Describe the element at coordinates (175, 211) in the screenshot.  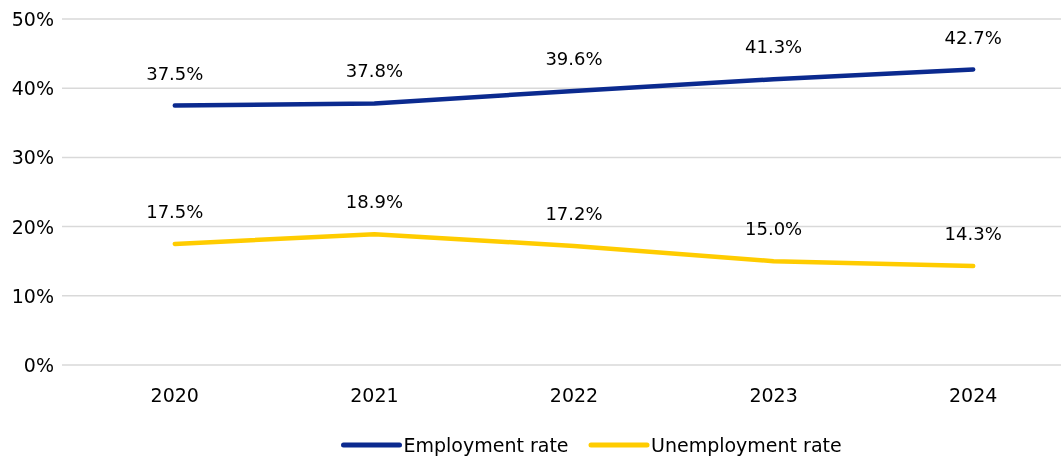
I see `data-label: 17.5%` at that location.